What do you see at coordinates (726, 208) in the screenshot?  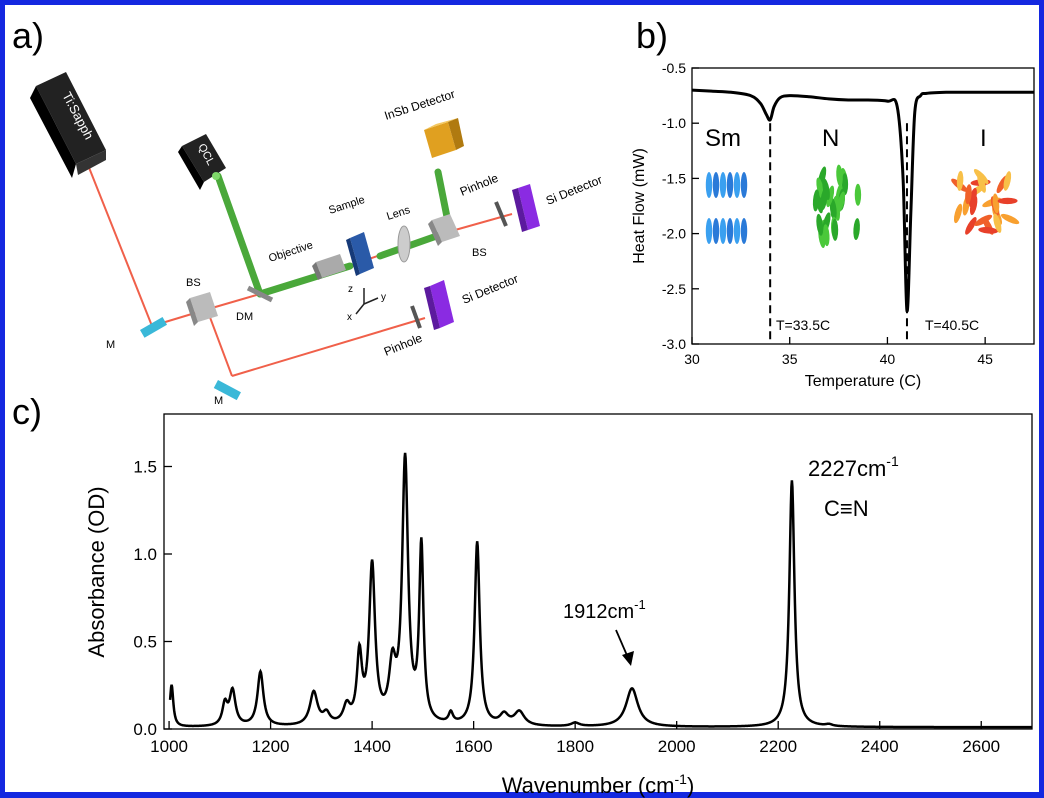 I see `smectic-molecules-illustration` at bounding box center [726, 208].